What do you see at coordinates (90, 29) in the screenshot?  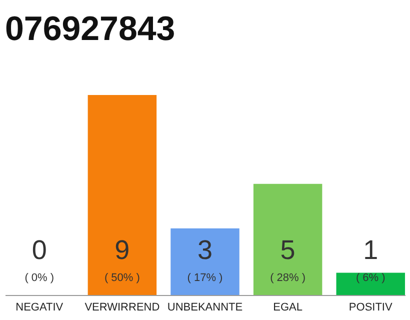 I see `chart-title: 076927843` at bounding box center [90, 29].